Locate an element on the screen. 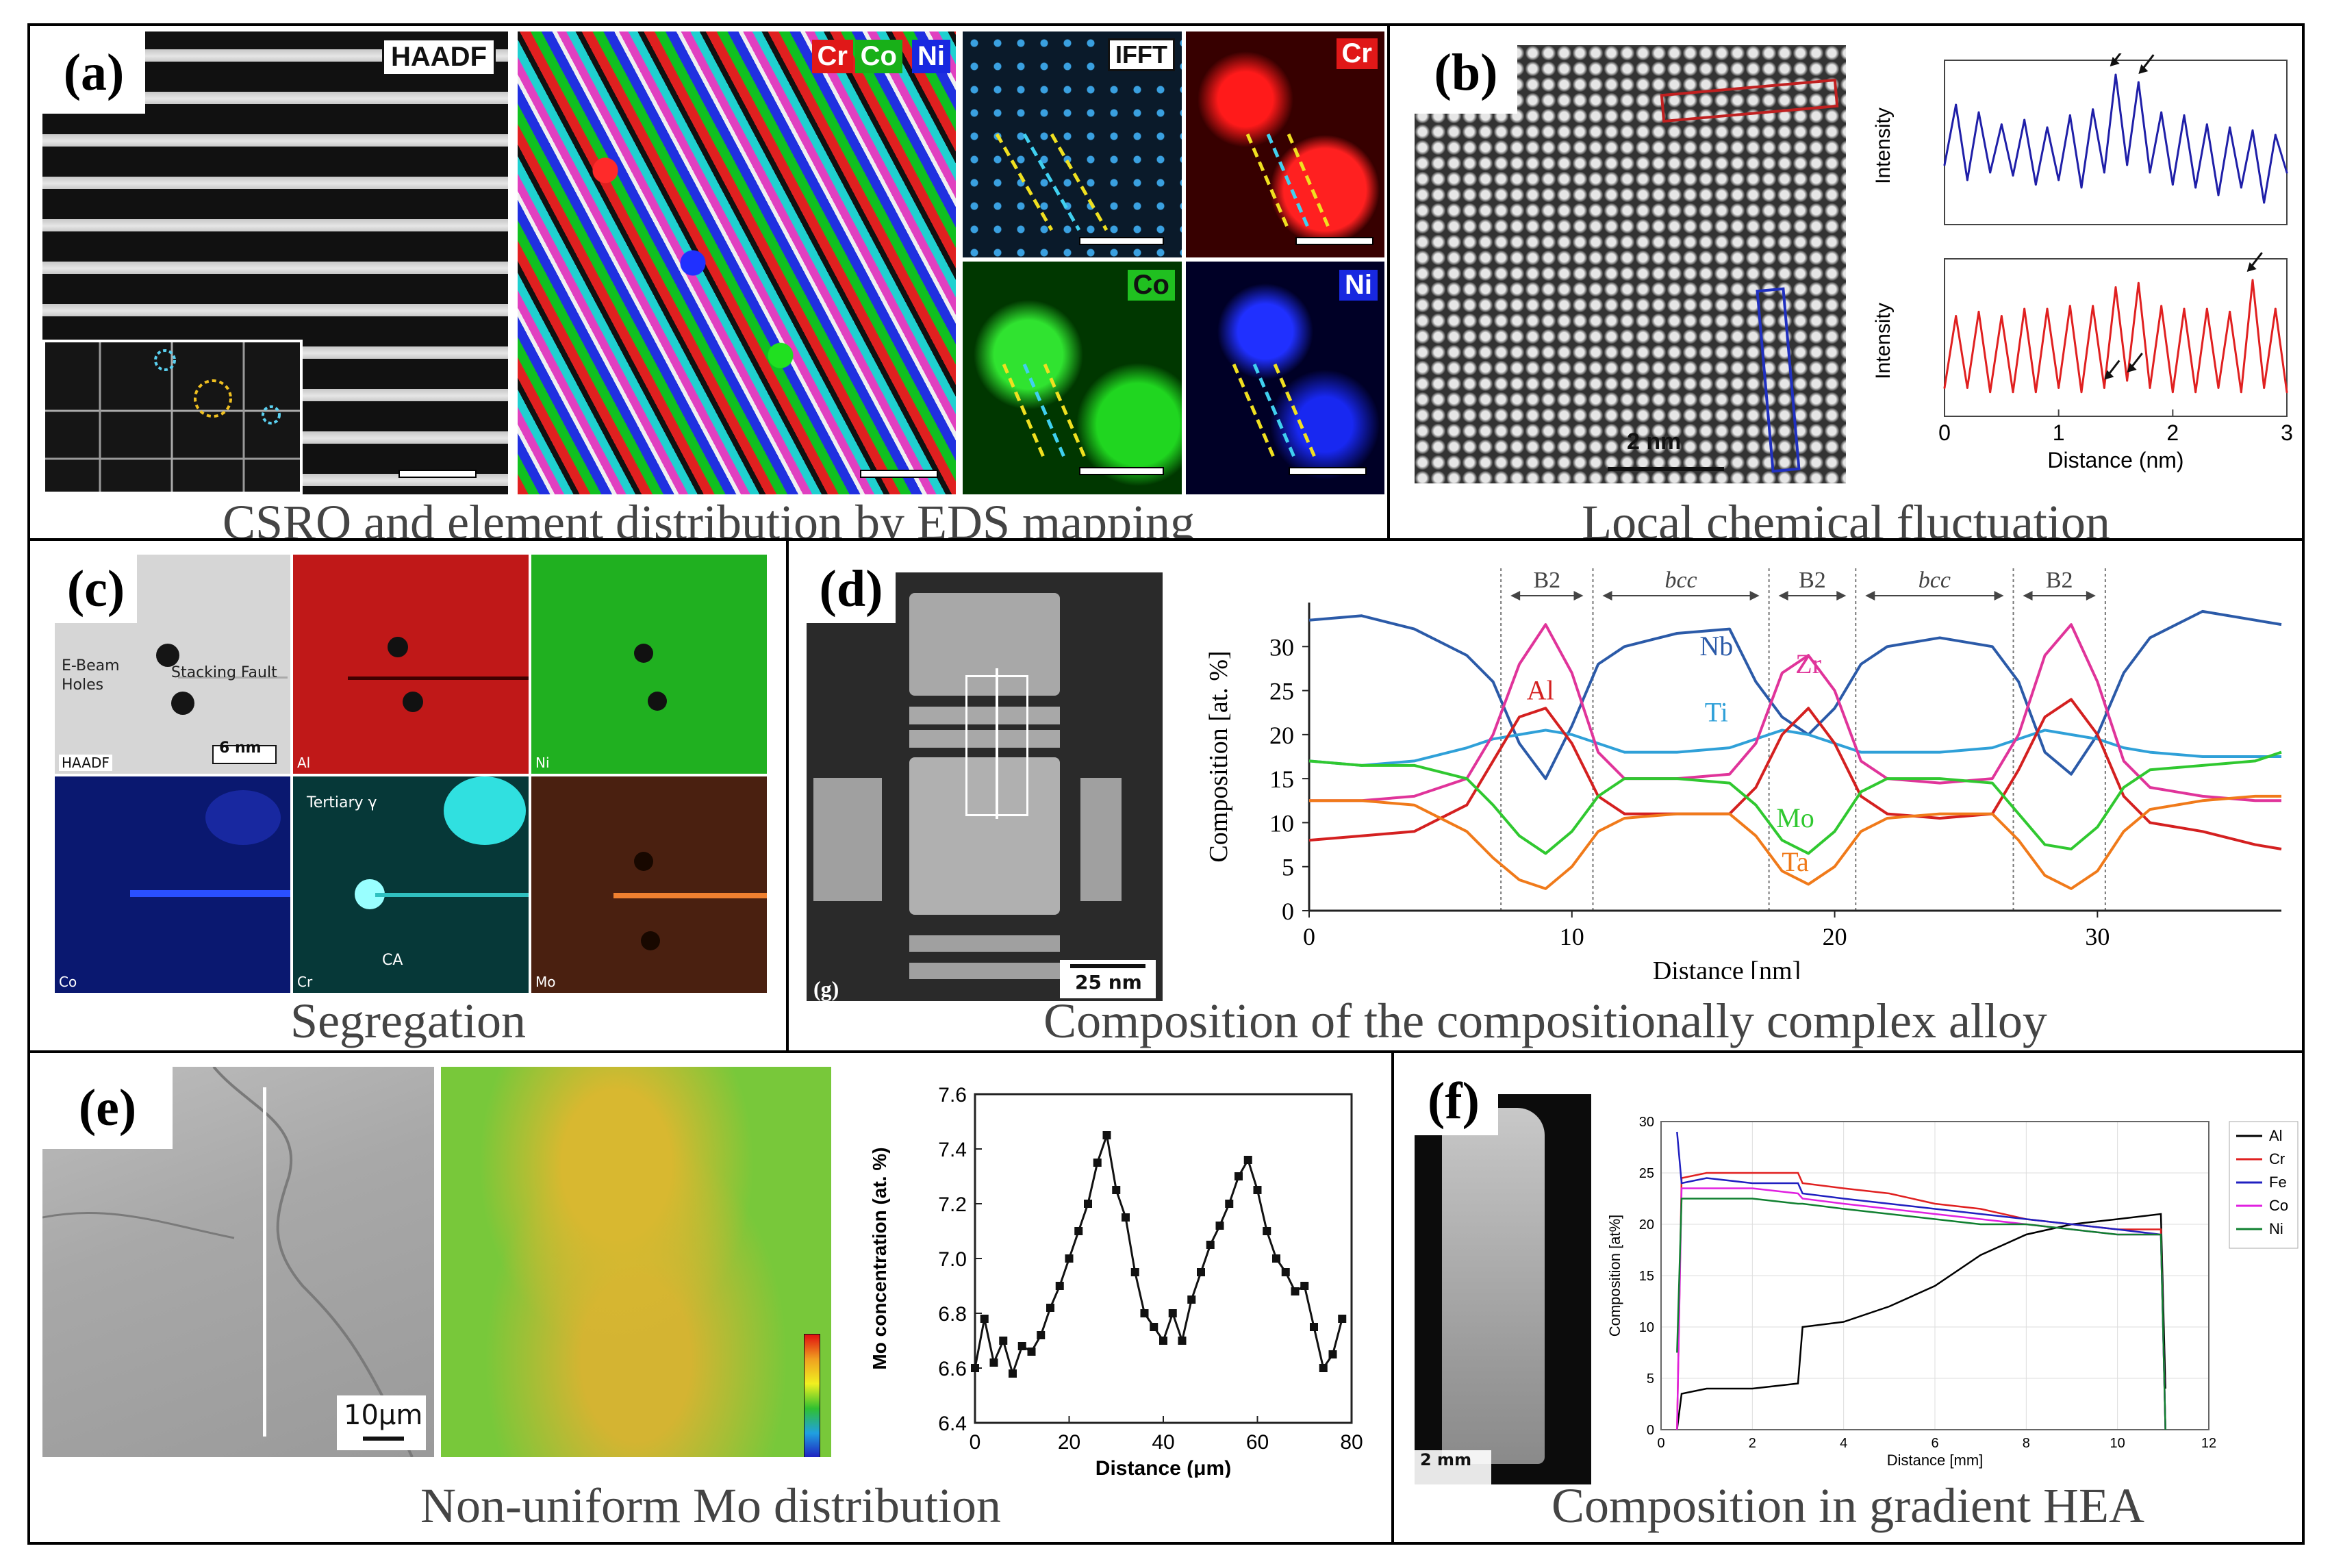  ni-map: Ni is located at coordinates (1285, 378).